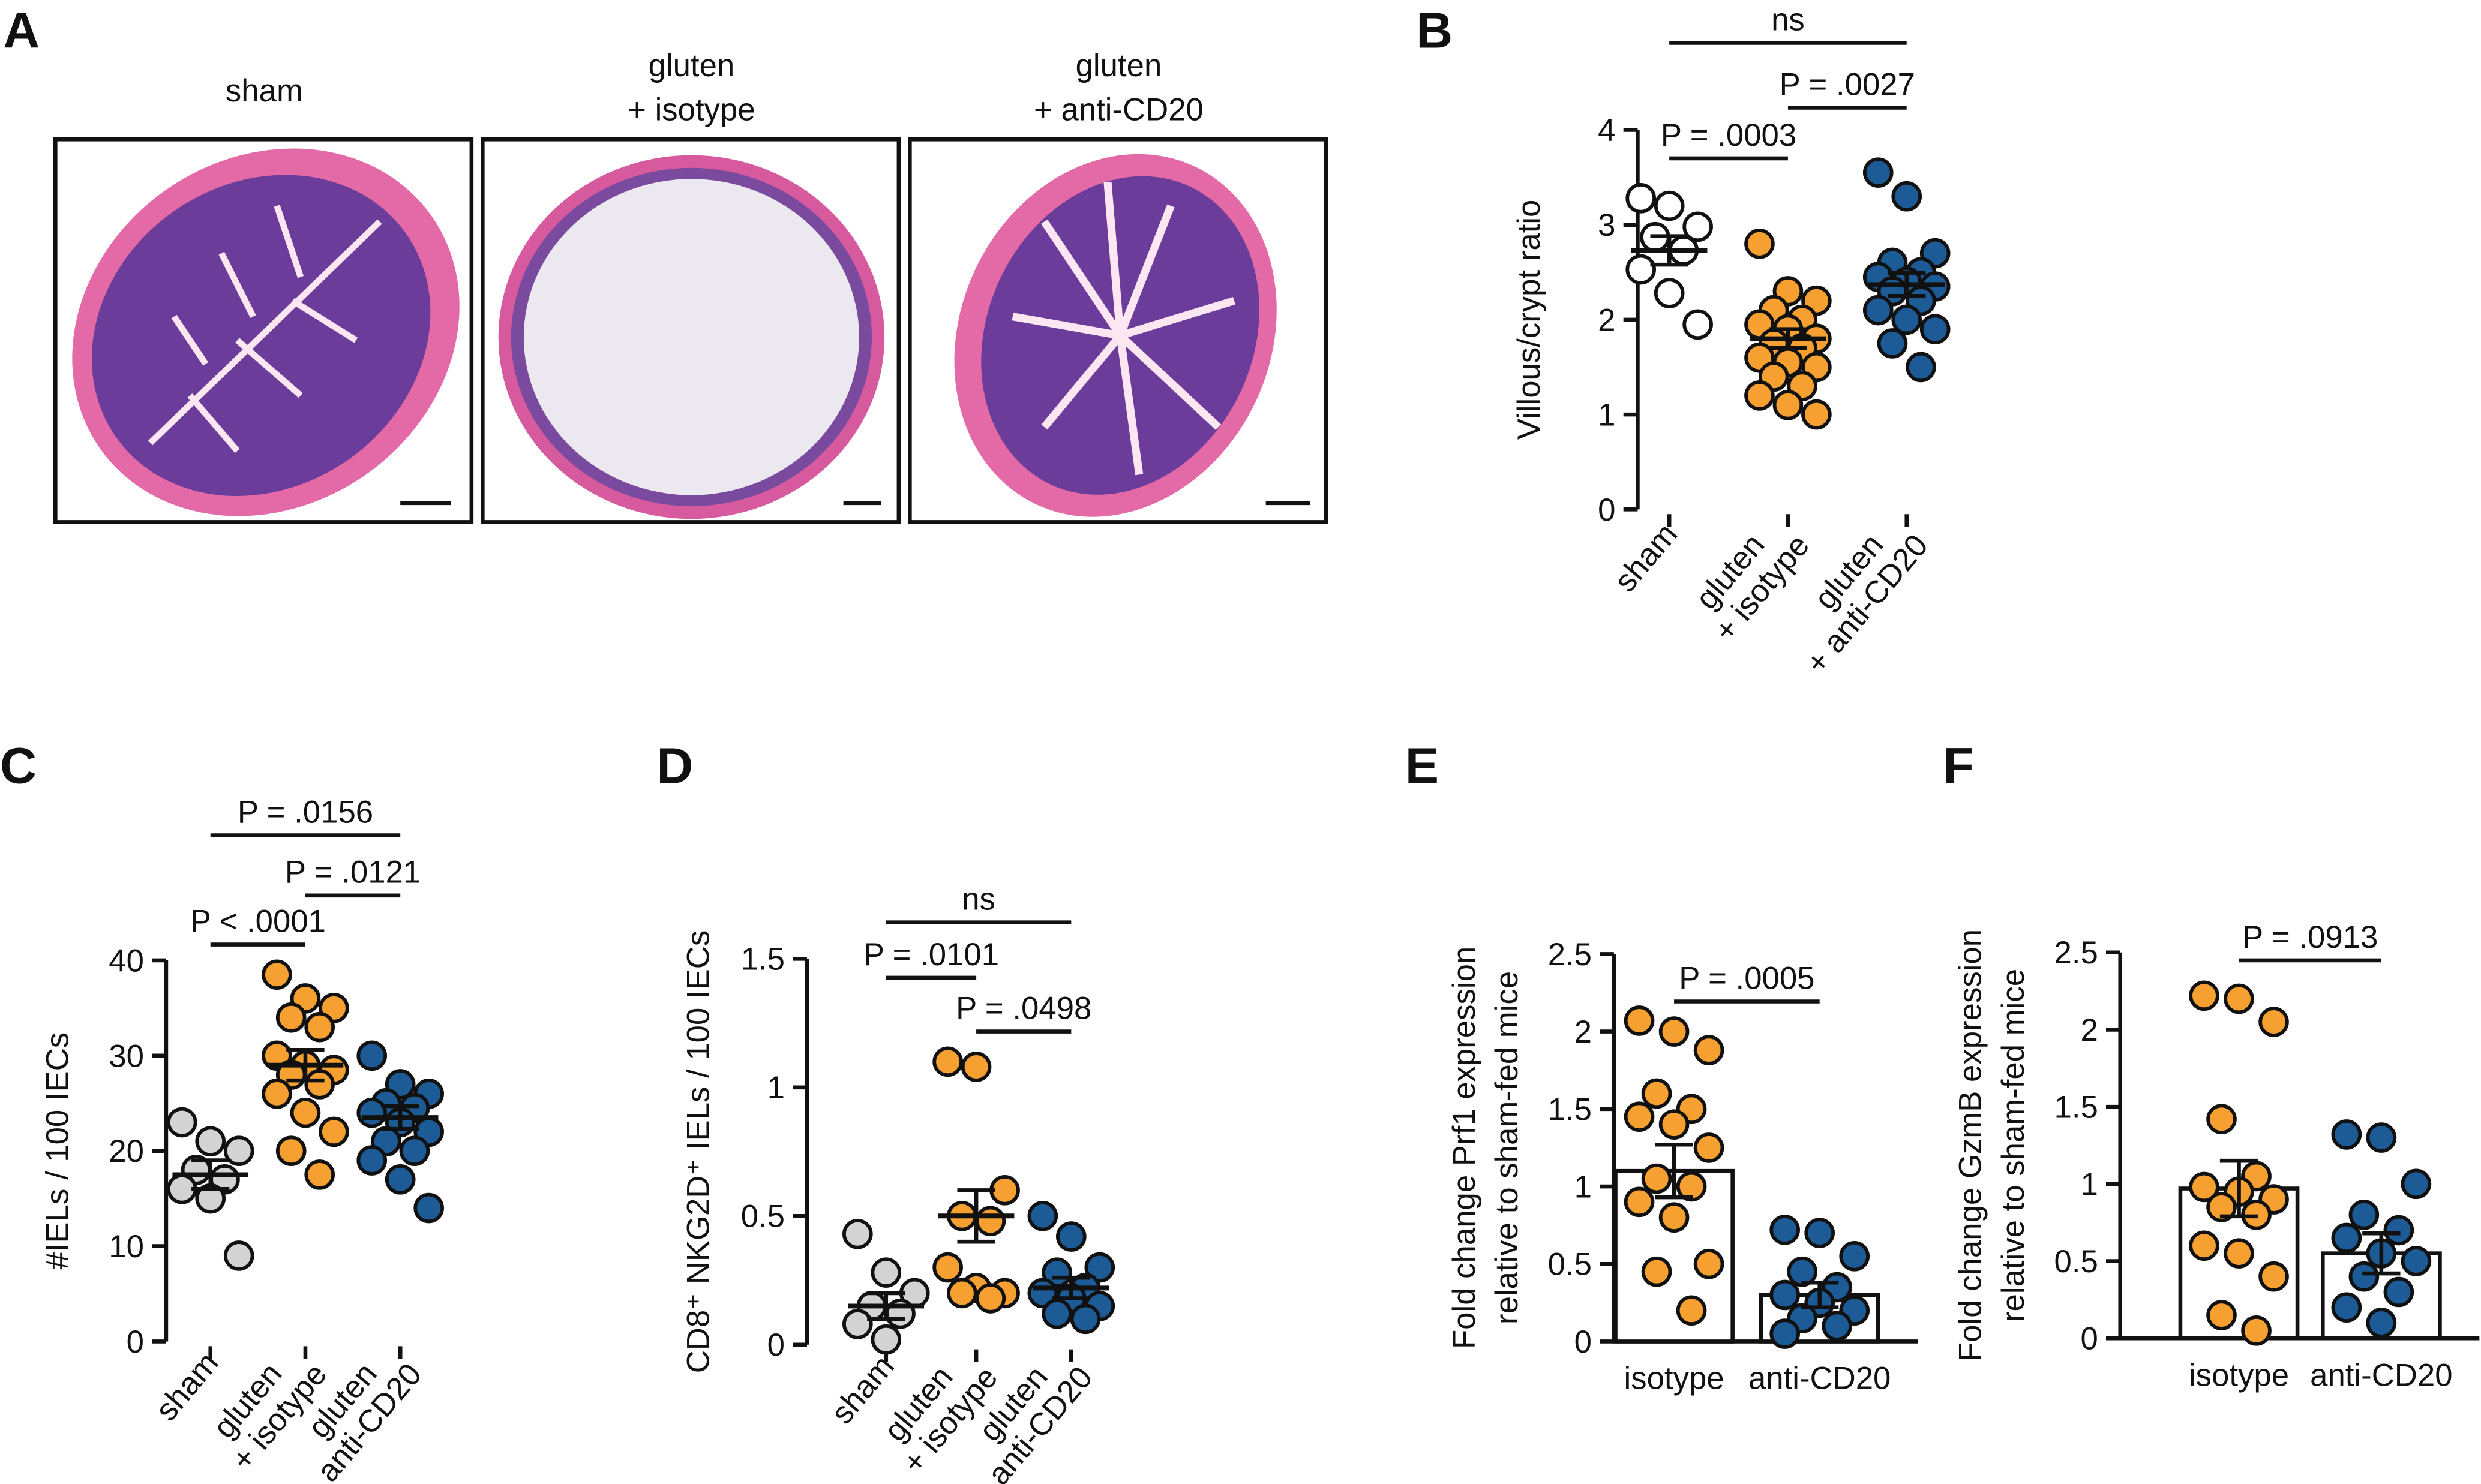  I want to click on x-tick-label: gluten+ isotype, so click(1749, 577).